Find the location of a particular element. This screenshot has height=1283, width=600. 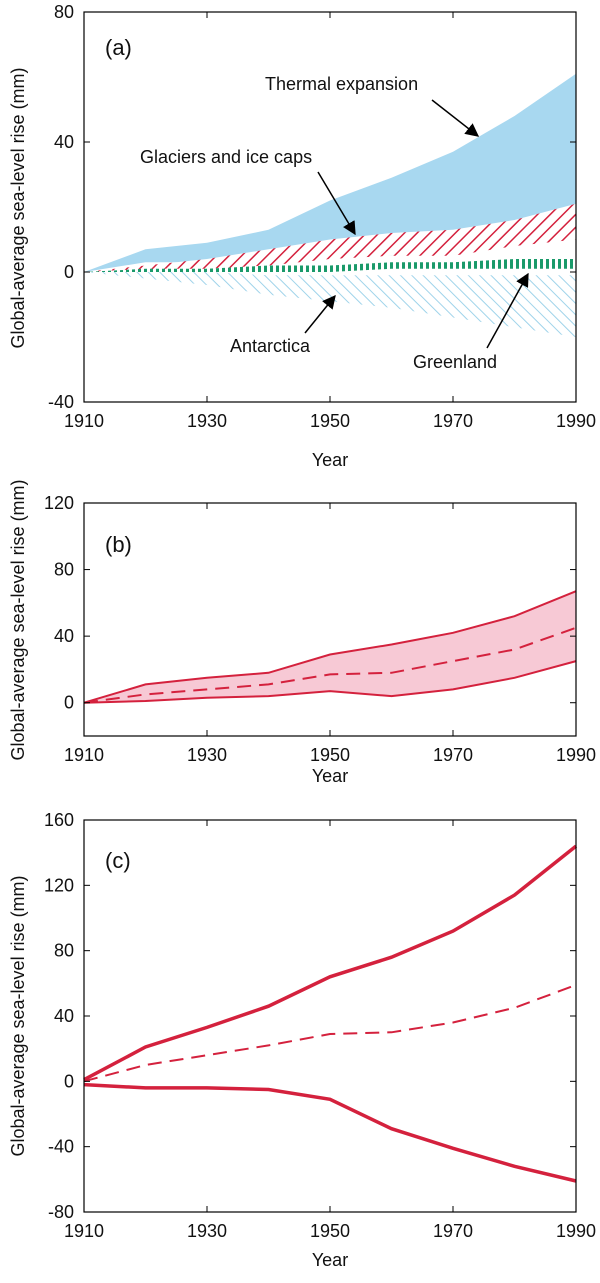

panel-c-ylabel: Global-average sea-level rise (mm) is located at coordinates (18, 1015).